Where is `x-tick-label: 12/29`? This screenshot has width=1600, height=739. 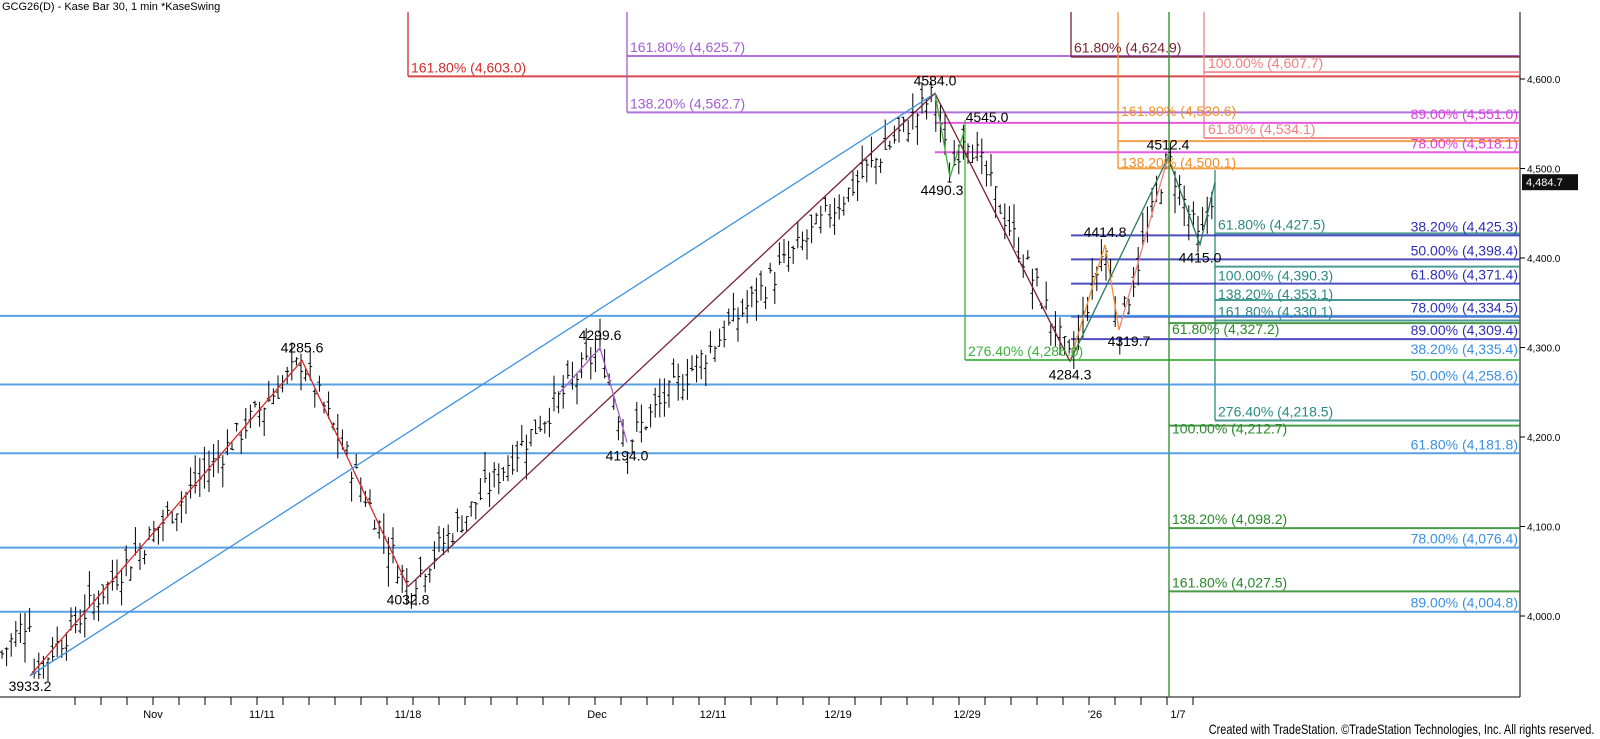 x-tick-label: 12/29 is located at coordinates (967, 715).